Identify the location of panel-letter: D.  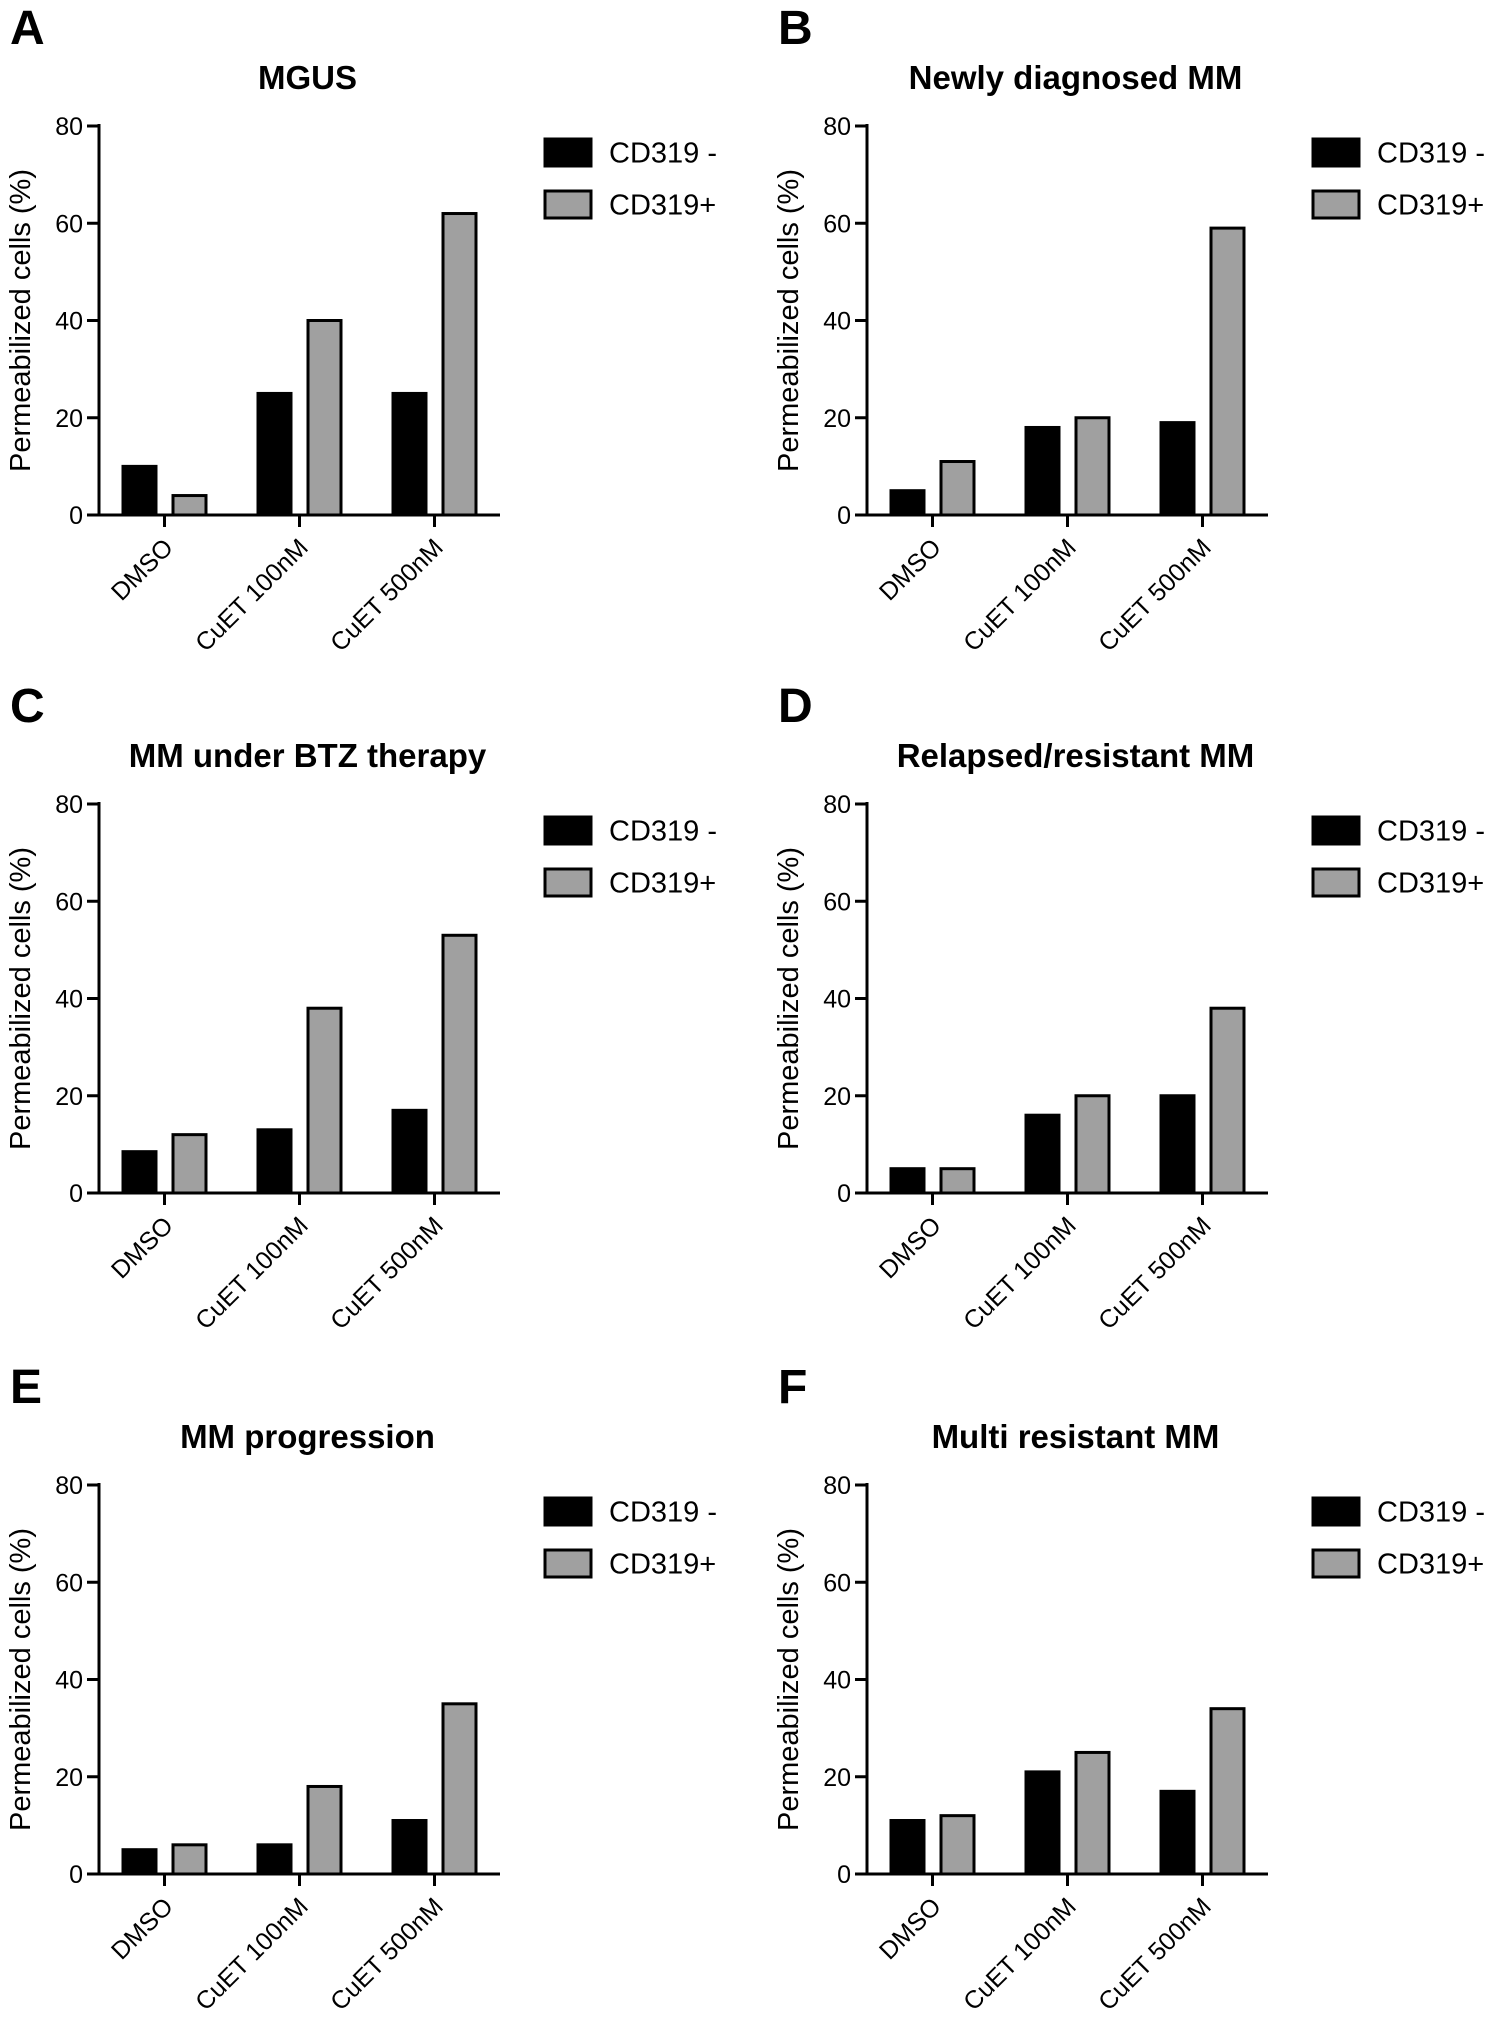
(795, 706).